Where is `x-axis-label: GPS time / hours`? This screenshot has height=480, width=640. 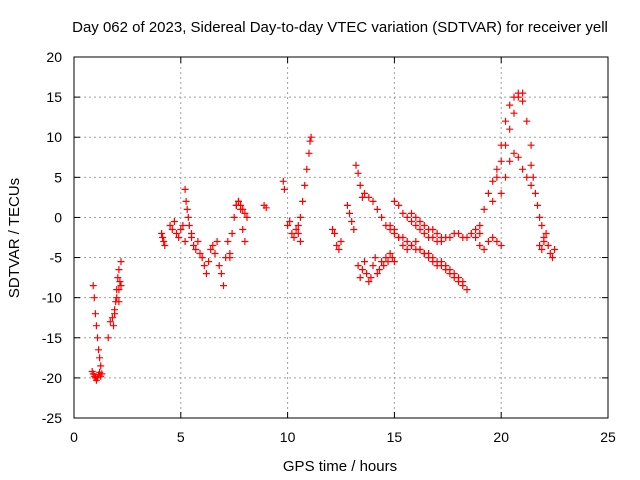 x-axis-label: GPS time / hours is located at coordinates (340, 466).